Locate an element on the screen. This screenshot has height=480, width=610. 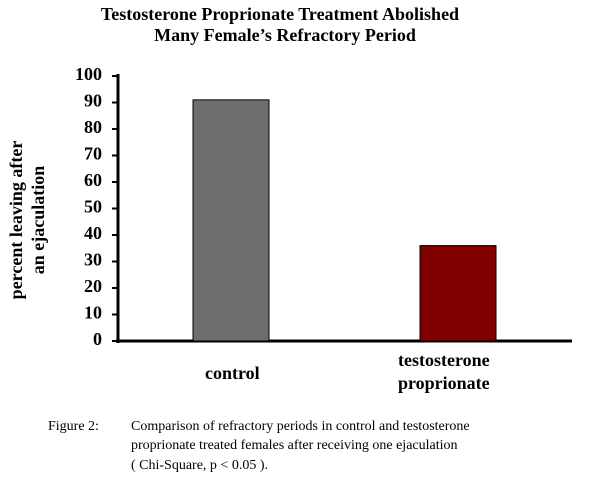
y-tick-label: 40 is located at coordinates (93, 233).